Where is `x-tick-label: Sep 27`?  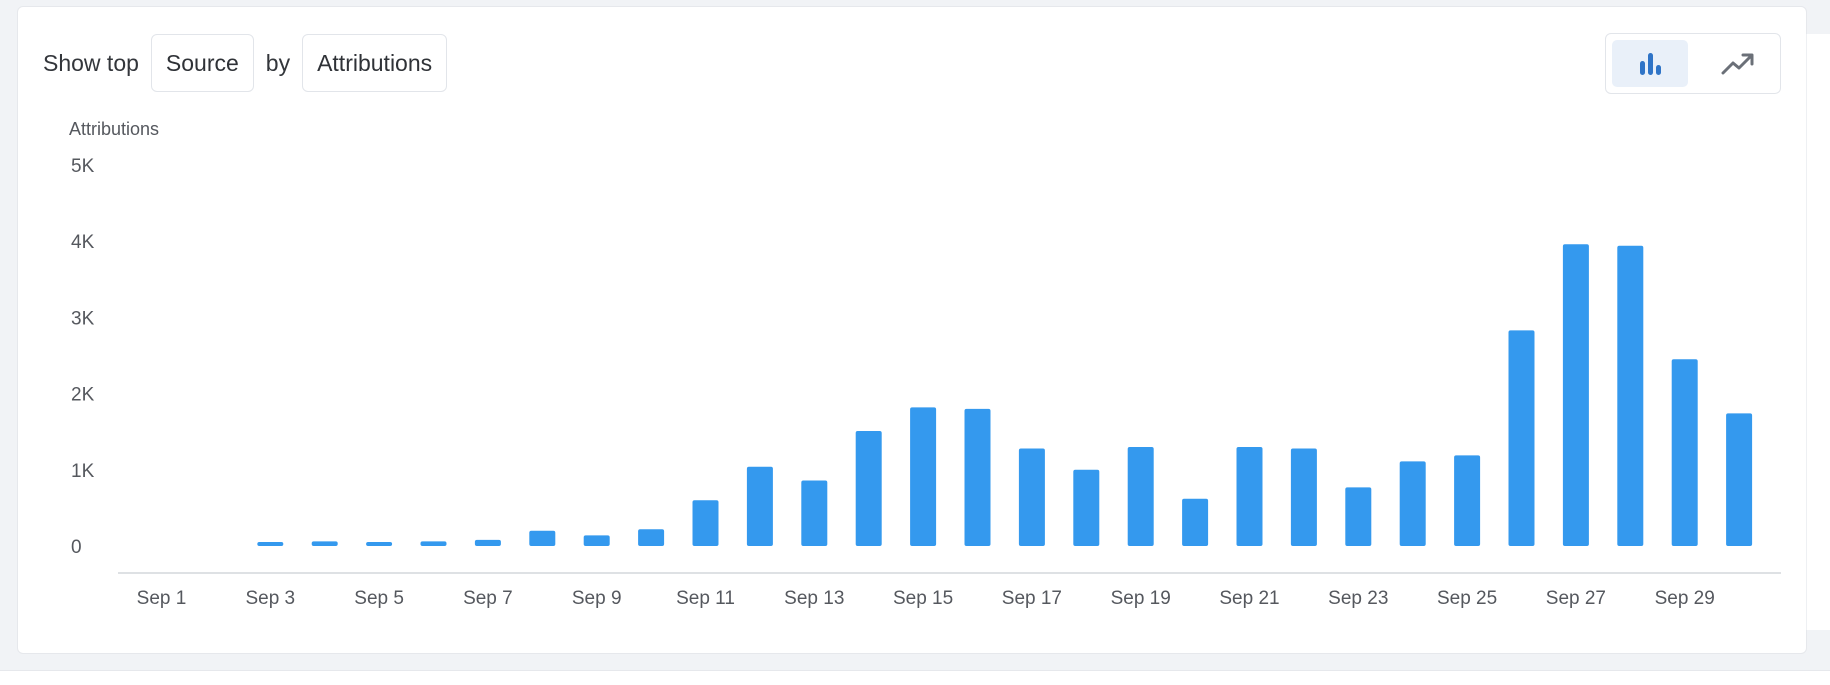 x-tick-label: Sep 27 is located at coordinates (1576, 598).